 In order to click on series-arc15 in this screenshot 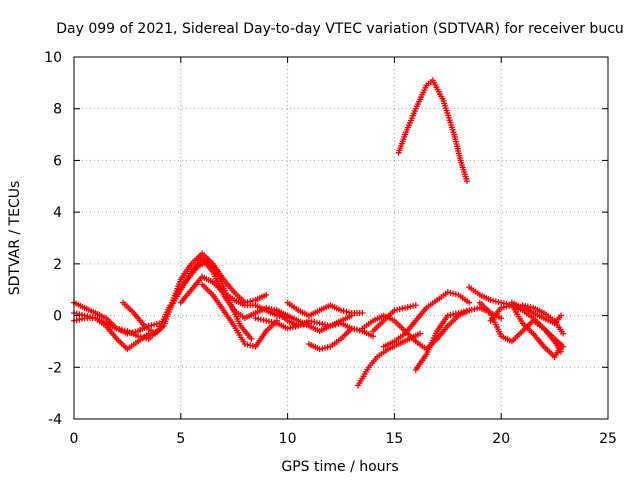, I will do `click(426, 319)`.